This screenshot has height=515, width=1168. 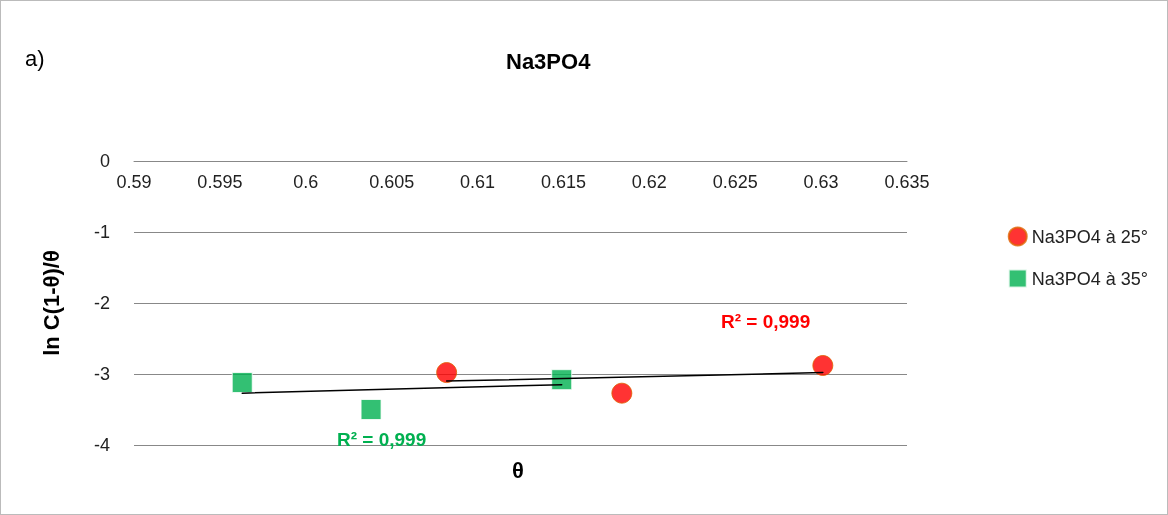 I want to click on x-tick-label: 0.595, so click(x=220, y=182).